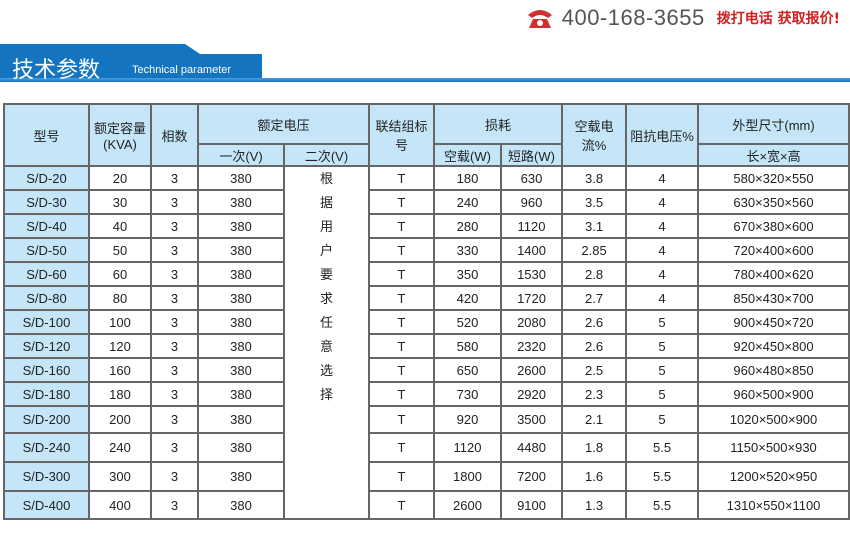 This screenshot has height=542, width=850. I want to click on cell-capacity: 160, so click(120, 370).